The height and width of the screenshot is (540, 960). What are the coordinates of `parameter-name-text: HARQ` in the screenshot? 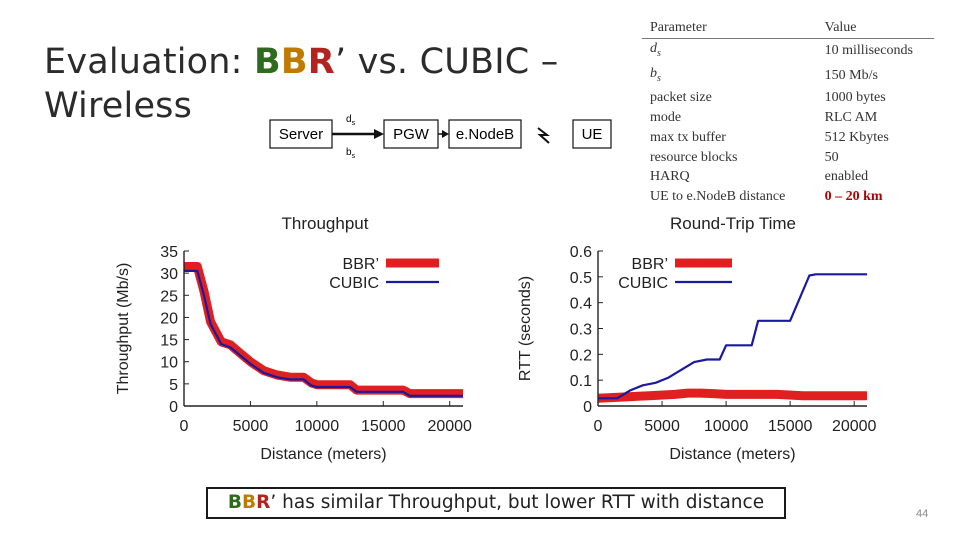 It's located at (670, 177).